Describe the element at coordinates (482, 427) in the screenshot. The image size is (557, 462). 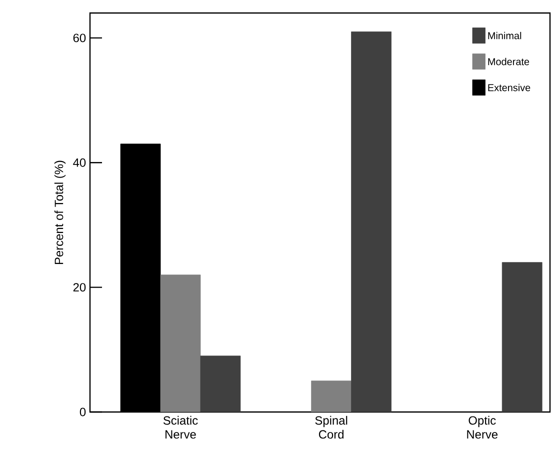
I see `x-tick-label: Optic Nerve` at that location.